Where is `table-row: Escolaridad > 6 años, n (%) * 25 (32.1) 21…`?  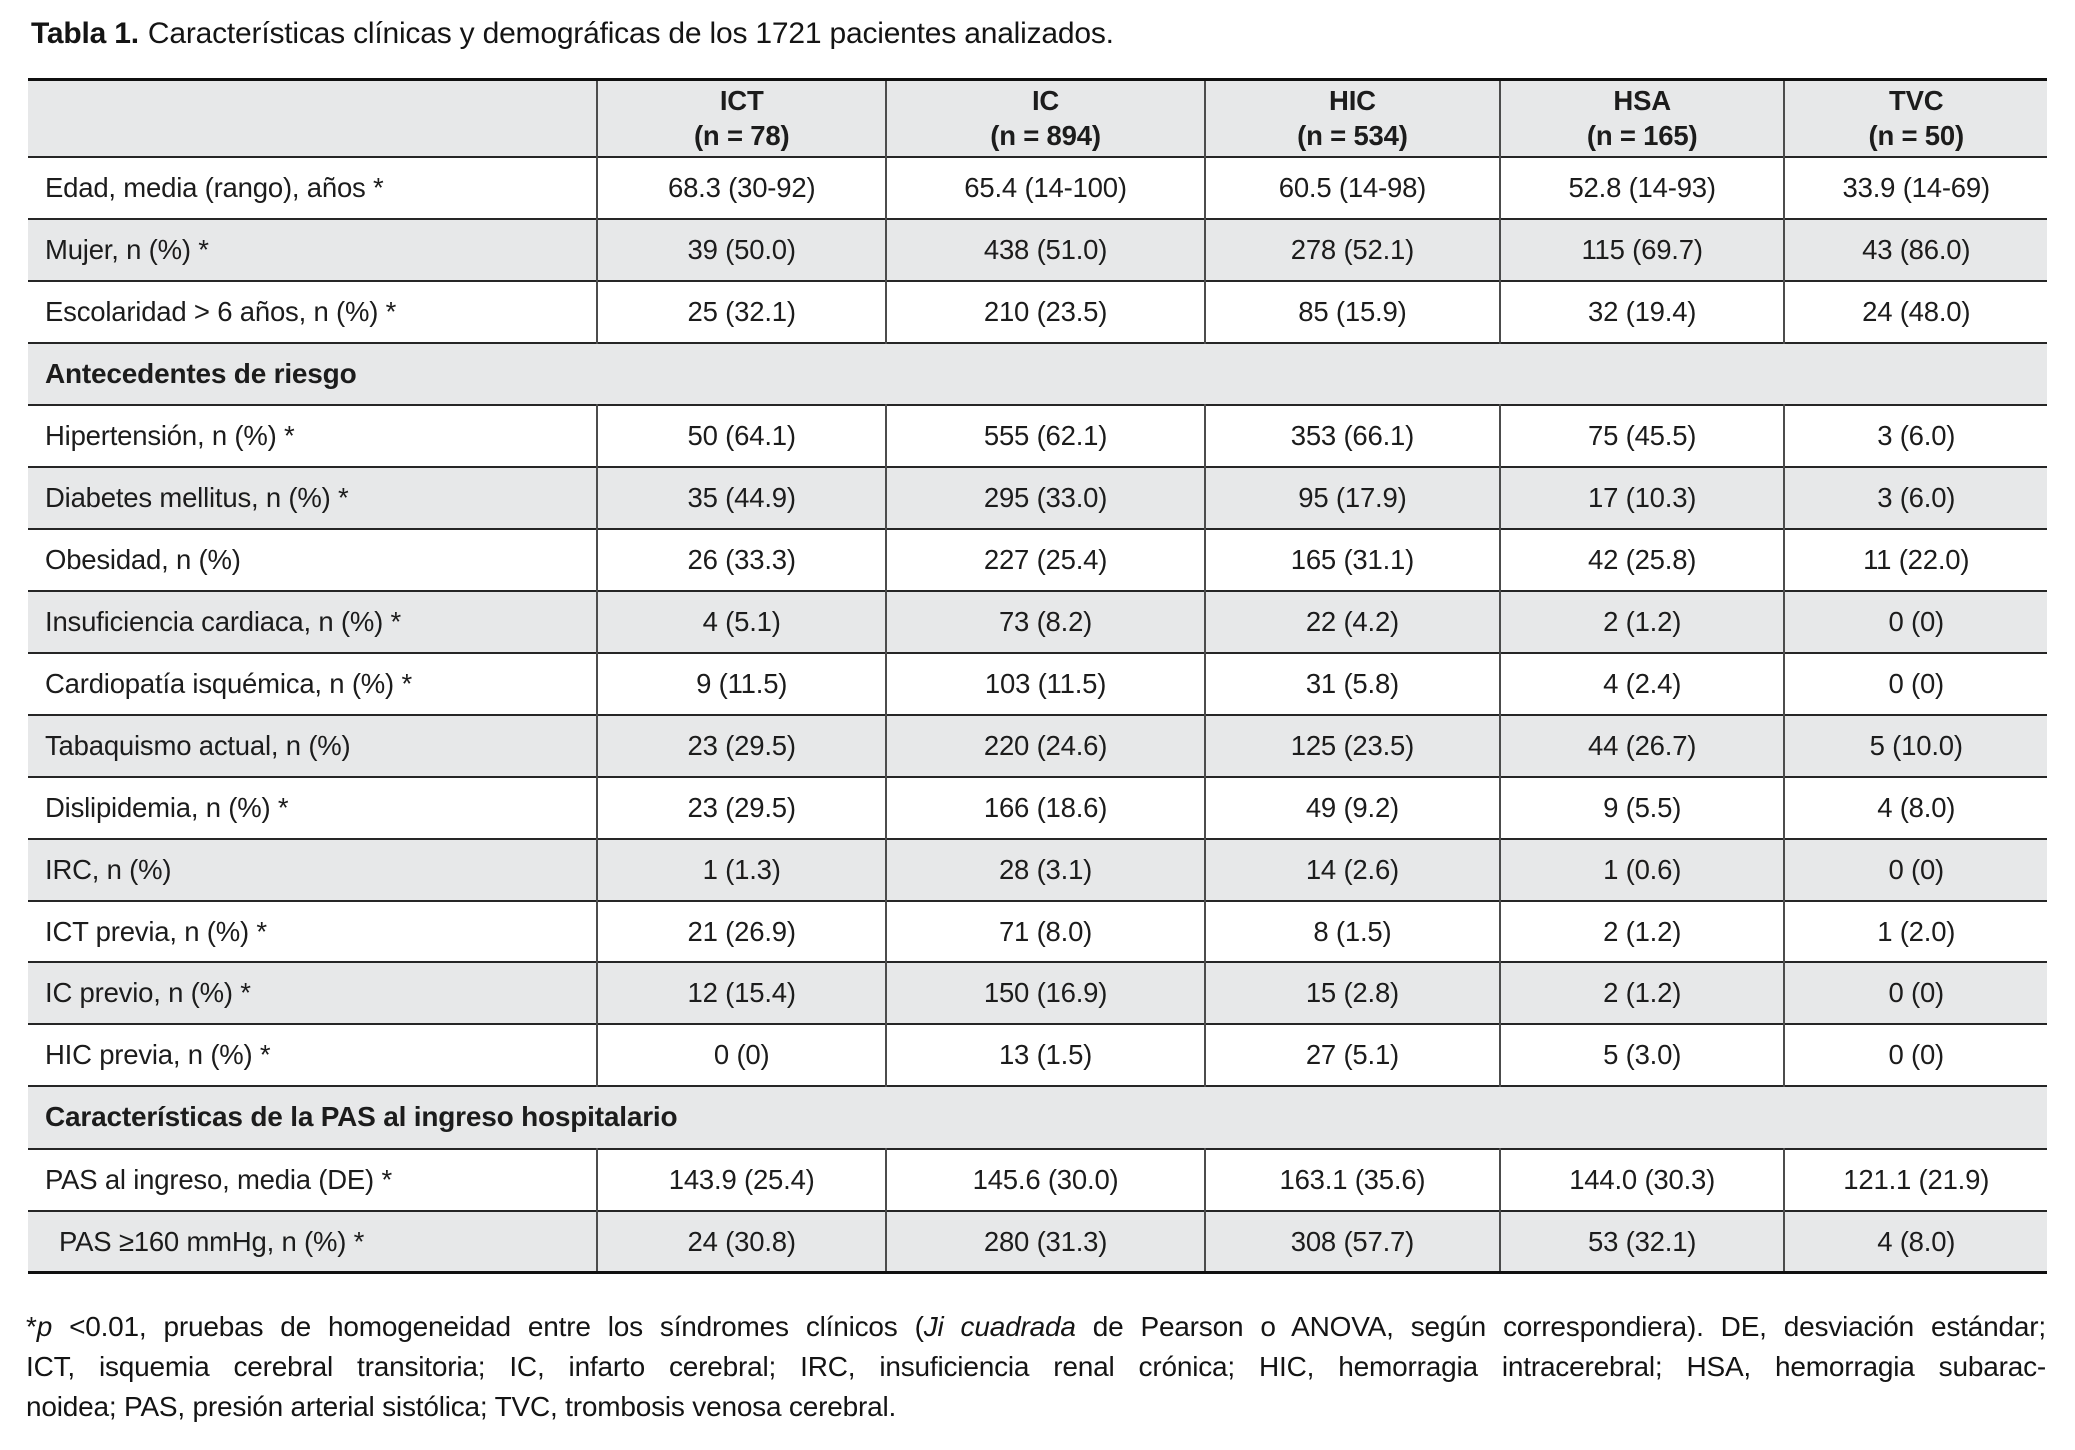 table-row: Escolaridad > 6 años, n (%) * 25 (32.1) 21… is located at coordinates (1037, 312).